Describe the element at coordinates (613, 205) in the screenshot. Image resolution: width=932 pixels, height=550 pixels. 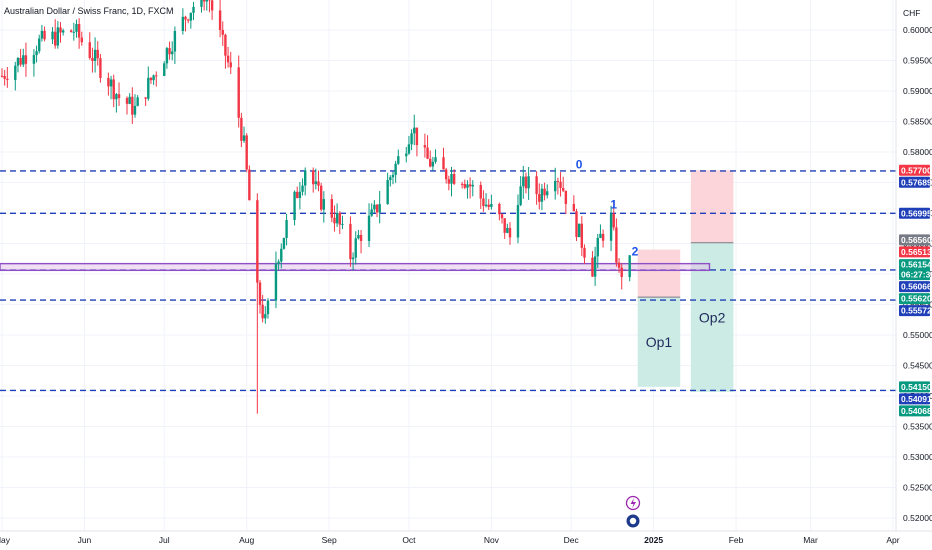
I see `wave-label: 1` at that location.